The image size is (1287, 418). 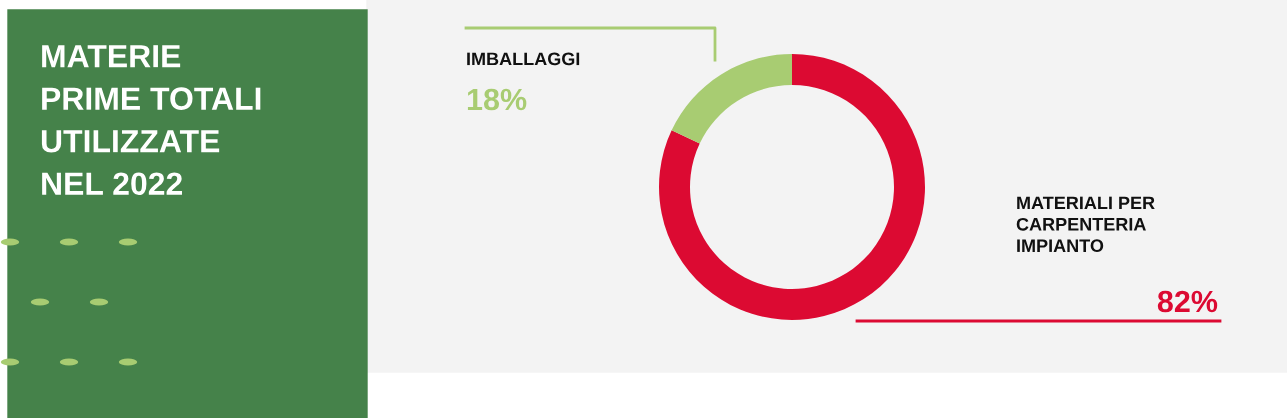 I want to click on text: MATERIE PRIME TOTALI UTILIZZATE NEL 2022, so click(x=151, y=120).